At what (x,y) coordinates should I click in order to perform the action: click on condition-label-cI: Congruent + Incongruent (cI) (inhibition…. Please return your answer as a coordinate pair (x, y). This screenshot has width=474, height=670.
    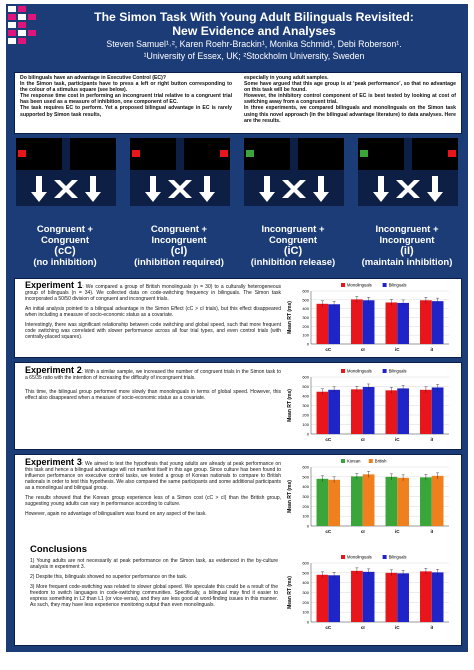
    Looking at the image, I should click on (179, 246).